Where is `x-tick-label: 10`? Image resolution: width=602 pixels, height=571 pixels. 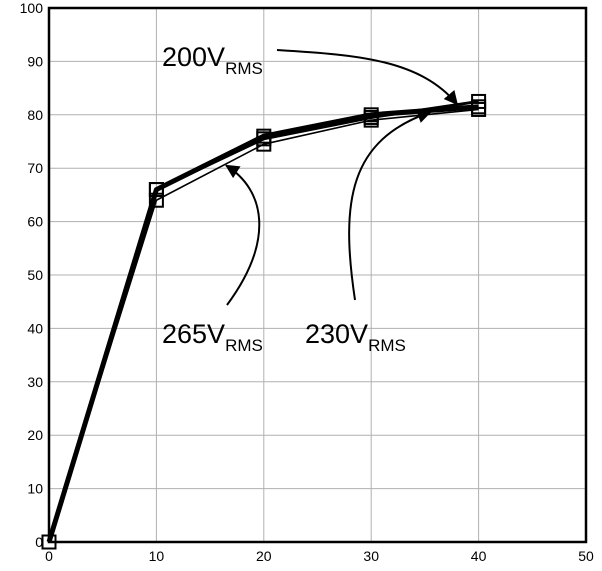 x-tick-label: 10 is located at coordinates (157, 556).